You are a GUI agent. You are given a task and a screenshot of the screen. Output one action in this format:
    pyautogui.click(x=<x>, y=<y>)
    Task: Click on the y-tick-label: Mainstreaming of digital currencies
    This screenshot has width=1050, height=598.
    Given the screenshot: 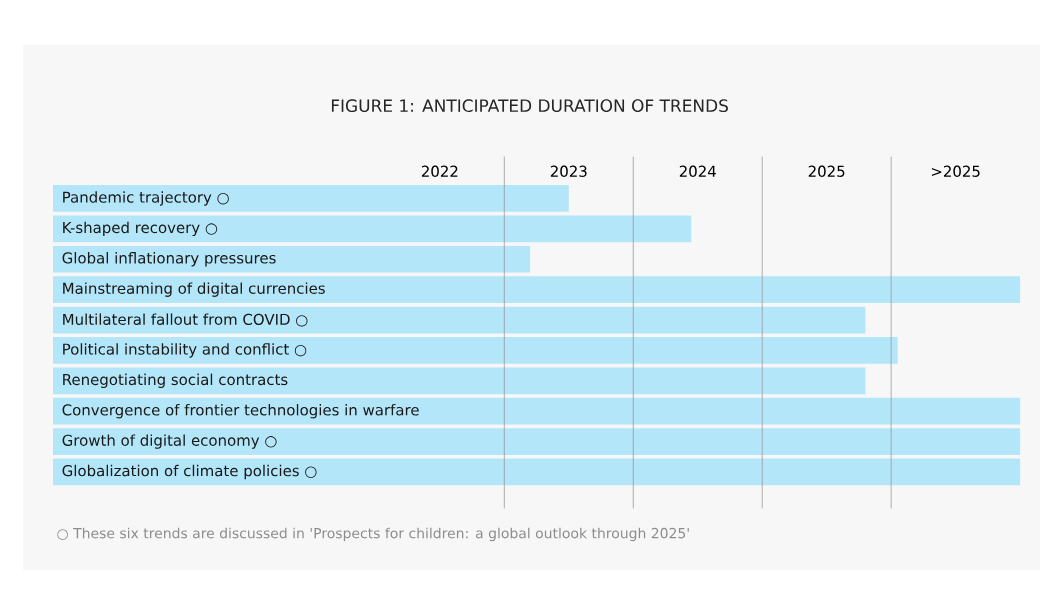 What is the action you would take?
    pyautogui.click(x=194, y=289)
    